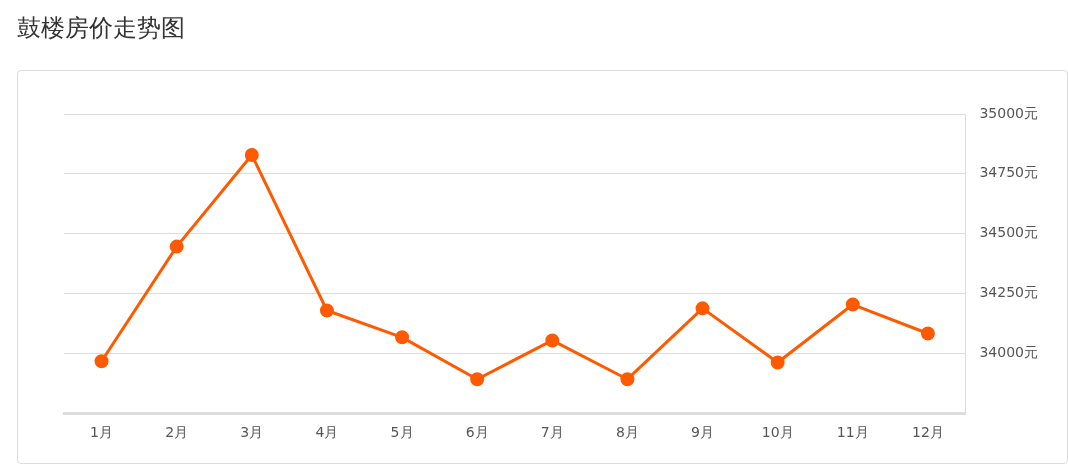 The width and height of the screenshot is (1068, 464). I want to click on y-tick-label: 34000元, so click(1009, 352).